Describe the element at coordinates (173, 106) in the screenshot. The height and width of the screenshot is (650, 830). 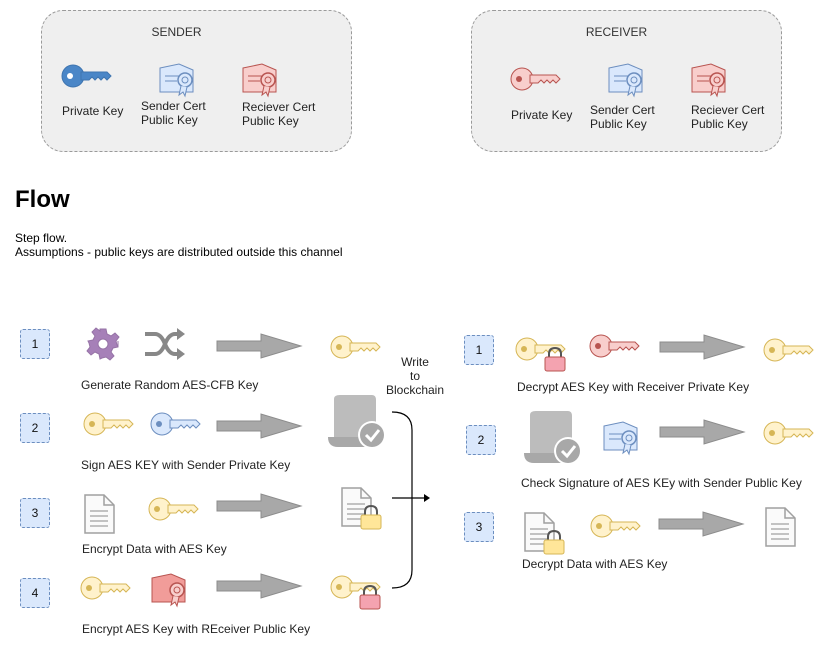
I see `sender-cert-label-line1: Sender Cert` at that location.